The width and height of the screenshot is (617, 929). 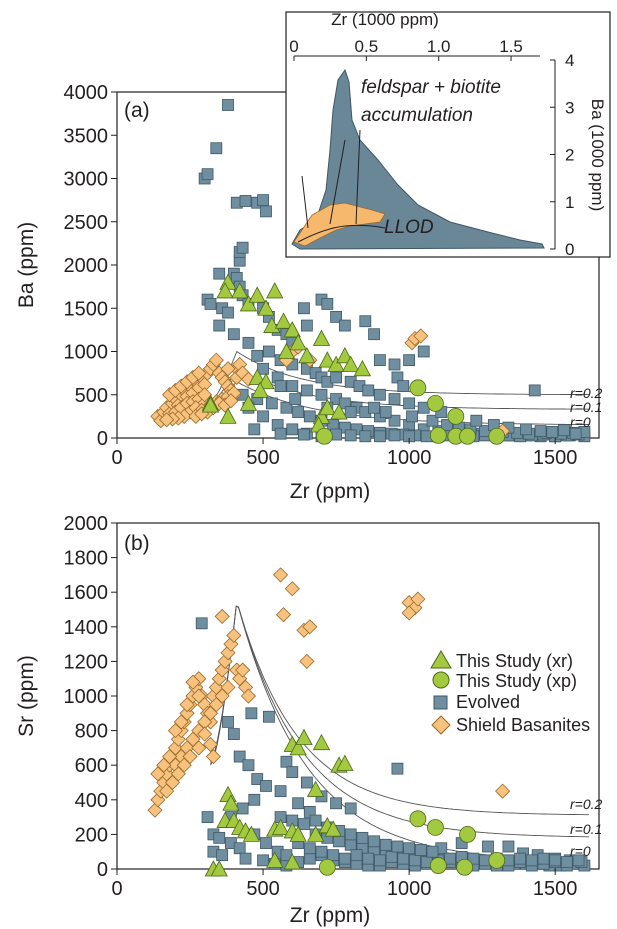 I want to click on y-tick-label: 1400, so click(x=86, y=628).